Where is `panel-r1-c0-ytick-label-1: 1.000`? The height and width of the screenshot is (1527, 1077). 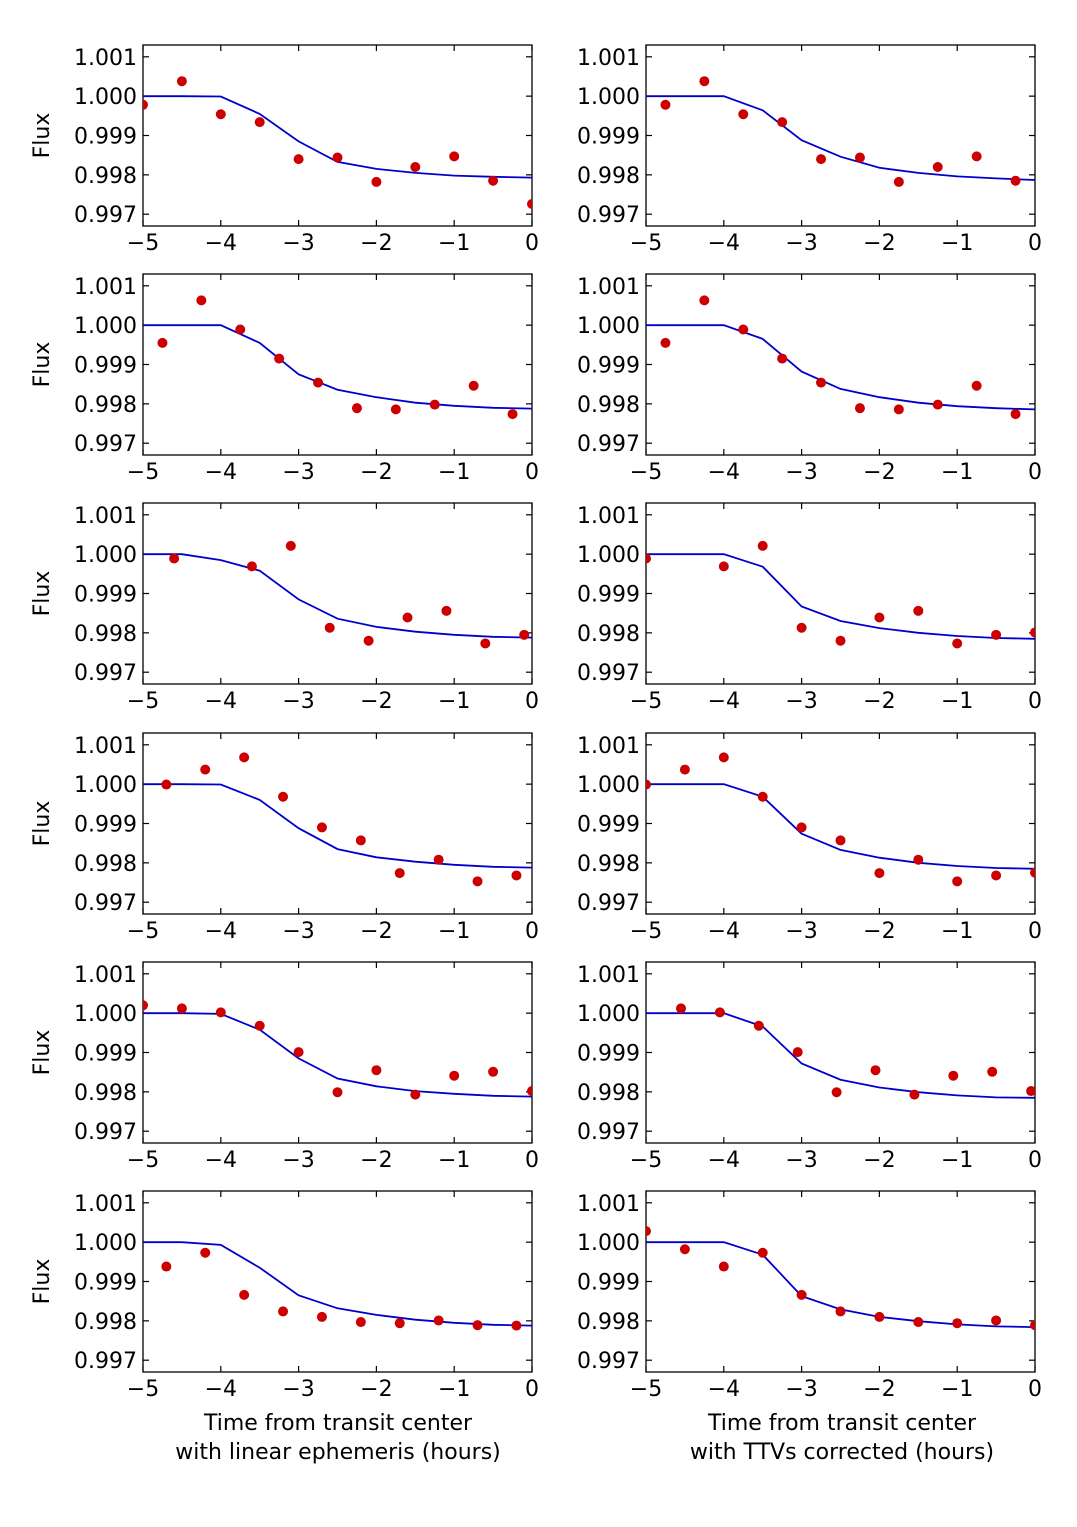 panel-r1-c0-ytick-label-1: 1.000 is located at coordinates (105, 326).